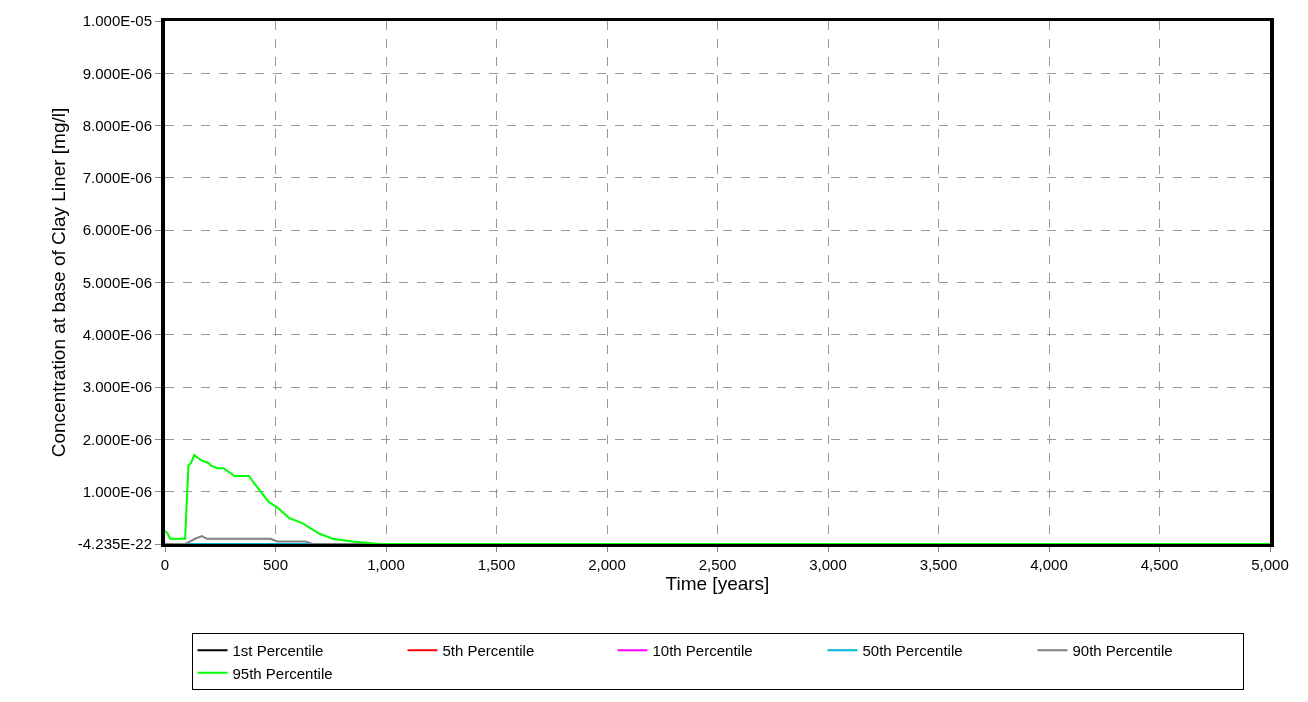 The width and height of the screenshot is (1308, 702). What do you see at coordinates (165, 564) in the screenshot?
I see `x-tick-label: 0` at bounding box center [165, 564].